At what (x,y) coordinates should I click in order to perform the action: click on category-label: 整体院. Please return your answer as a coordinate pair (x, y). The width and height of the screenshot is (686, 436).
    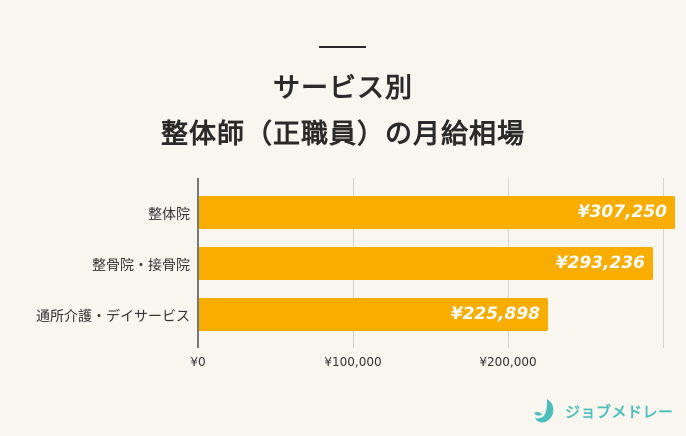
    Looking at the image, I should click on (169, 215).